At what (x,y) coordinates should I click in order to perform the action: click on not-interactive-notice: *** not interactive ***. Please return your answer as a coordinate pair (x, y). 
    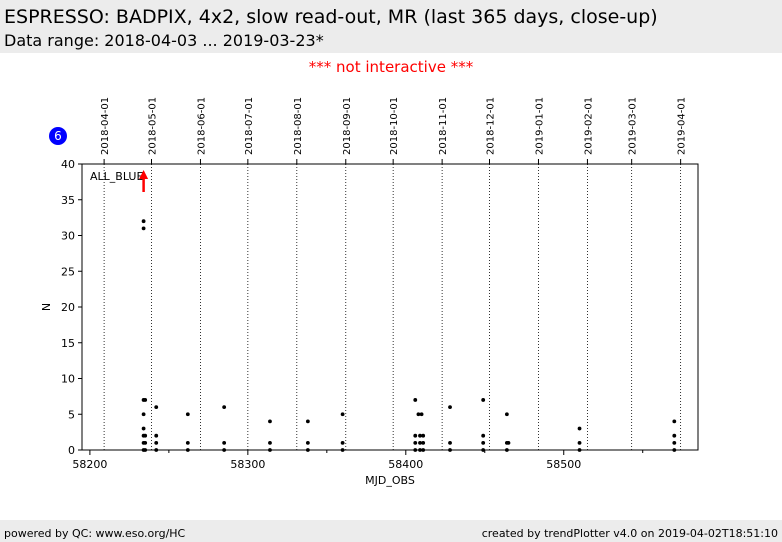
    Looking at the image, I should click on (391, 67).